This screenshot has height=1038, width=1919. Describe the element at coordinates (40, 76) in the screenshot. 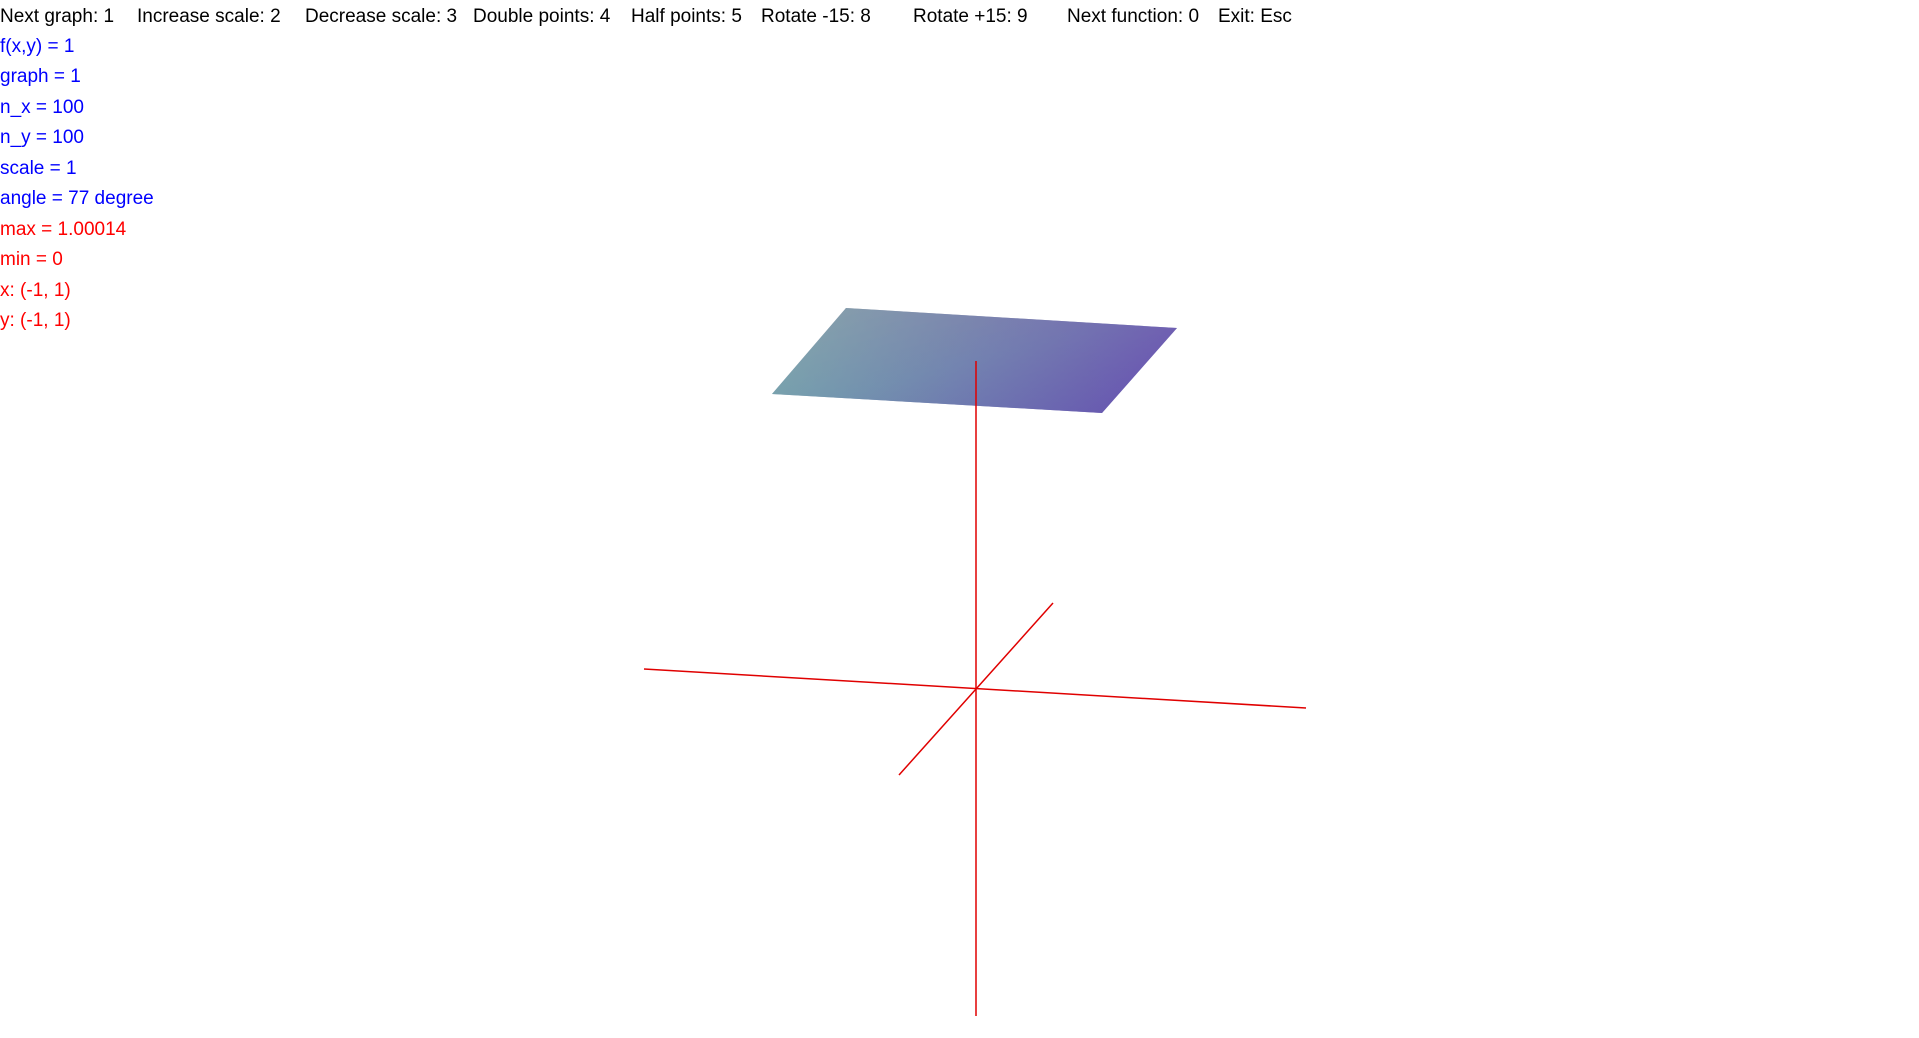

I see `graph-label: graph = 1` at that location.